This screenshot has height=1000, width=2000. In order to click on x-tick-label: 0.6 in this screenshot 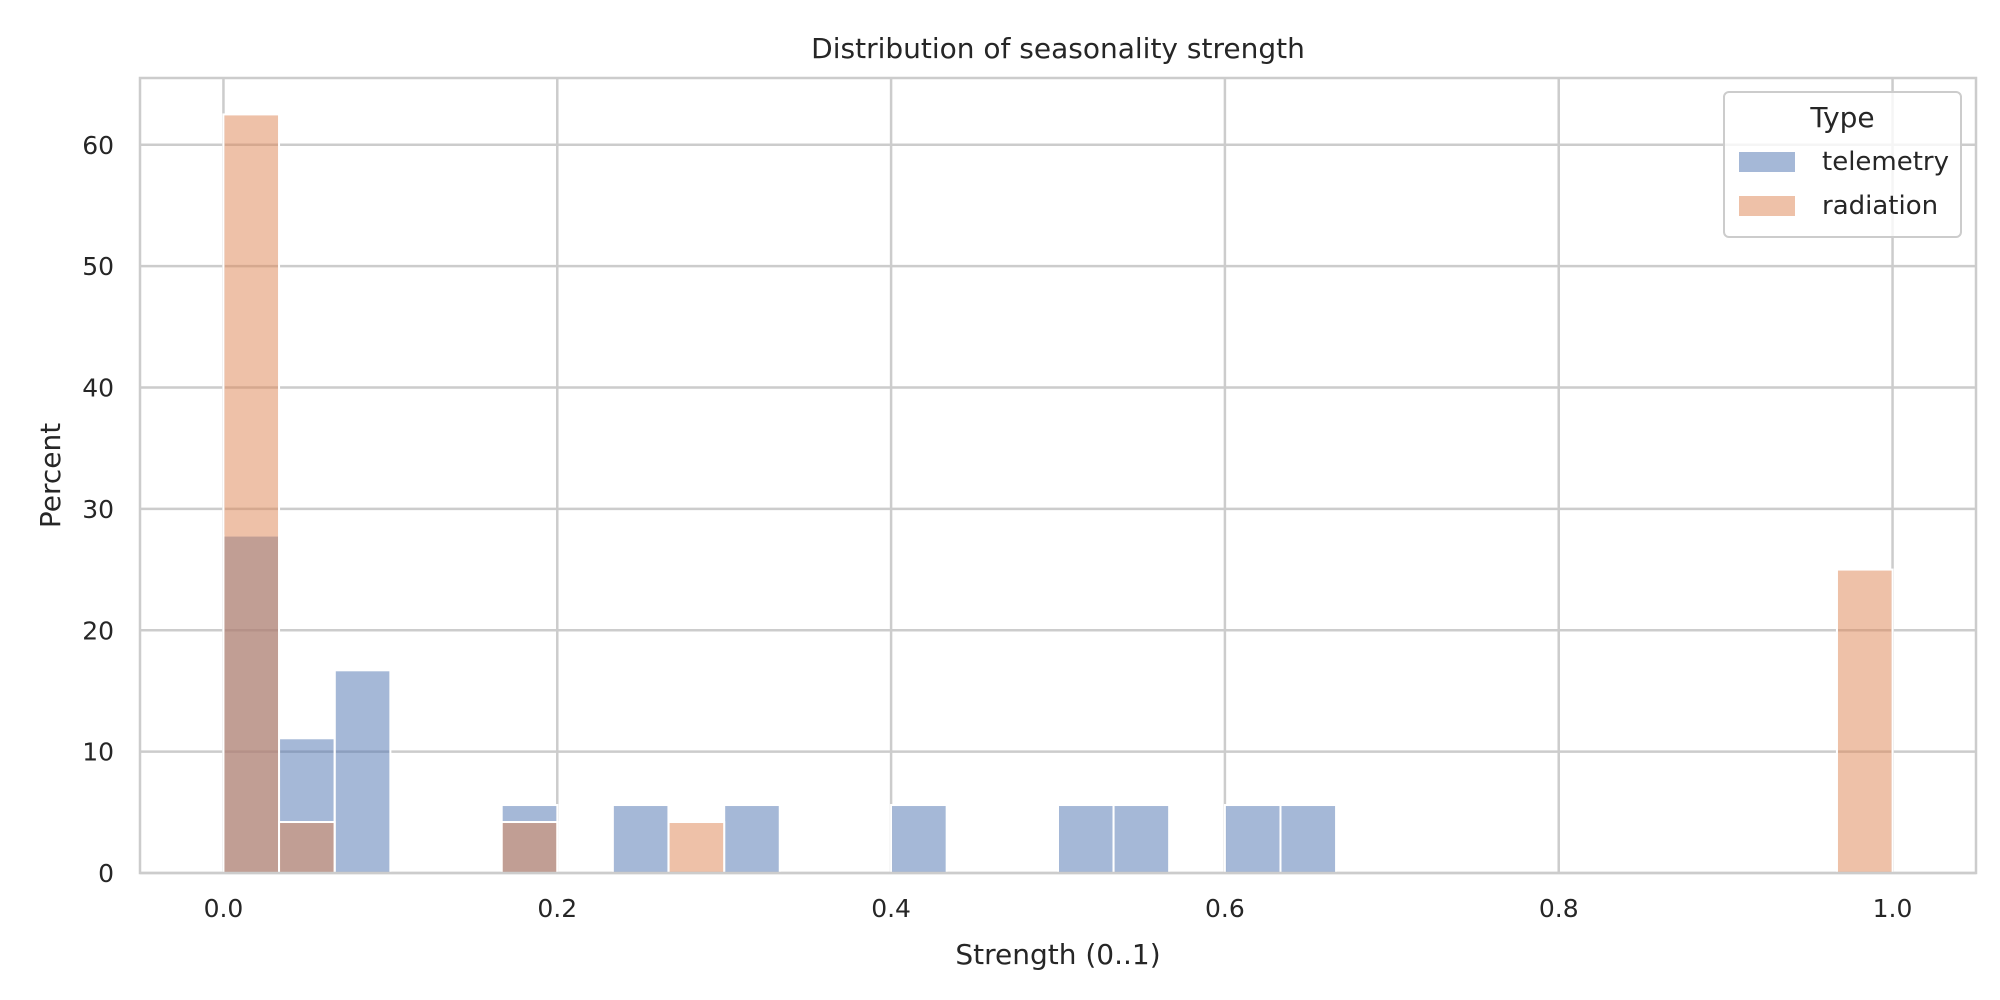, I will do `click(1225, 908)`.